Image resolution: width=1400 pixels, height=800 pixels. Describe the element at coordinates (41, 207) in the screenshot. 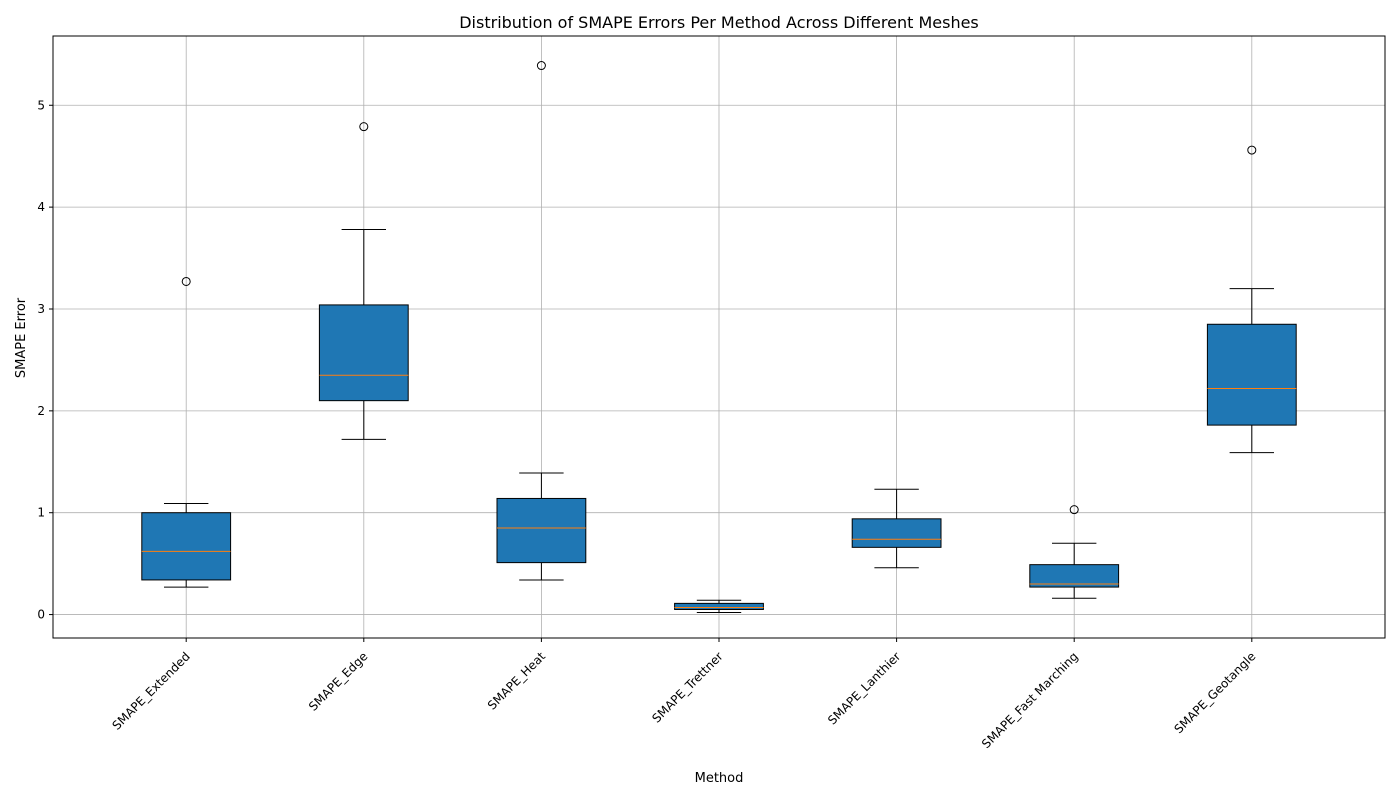

I see `y-tick-label: 4` at that location.